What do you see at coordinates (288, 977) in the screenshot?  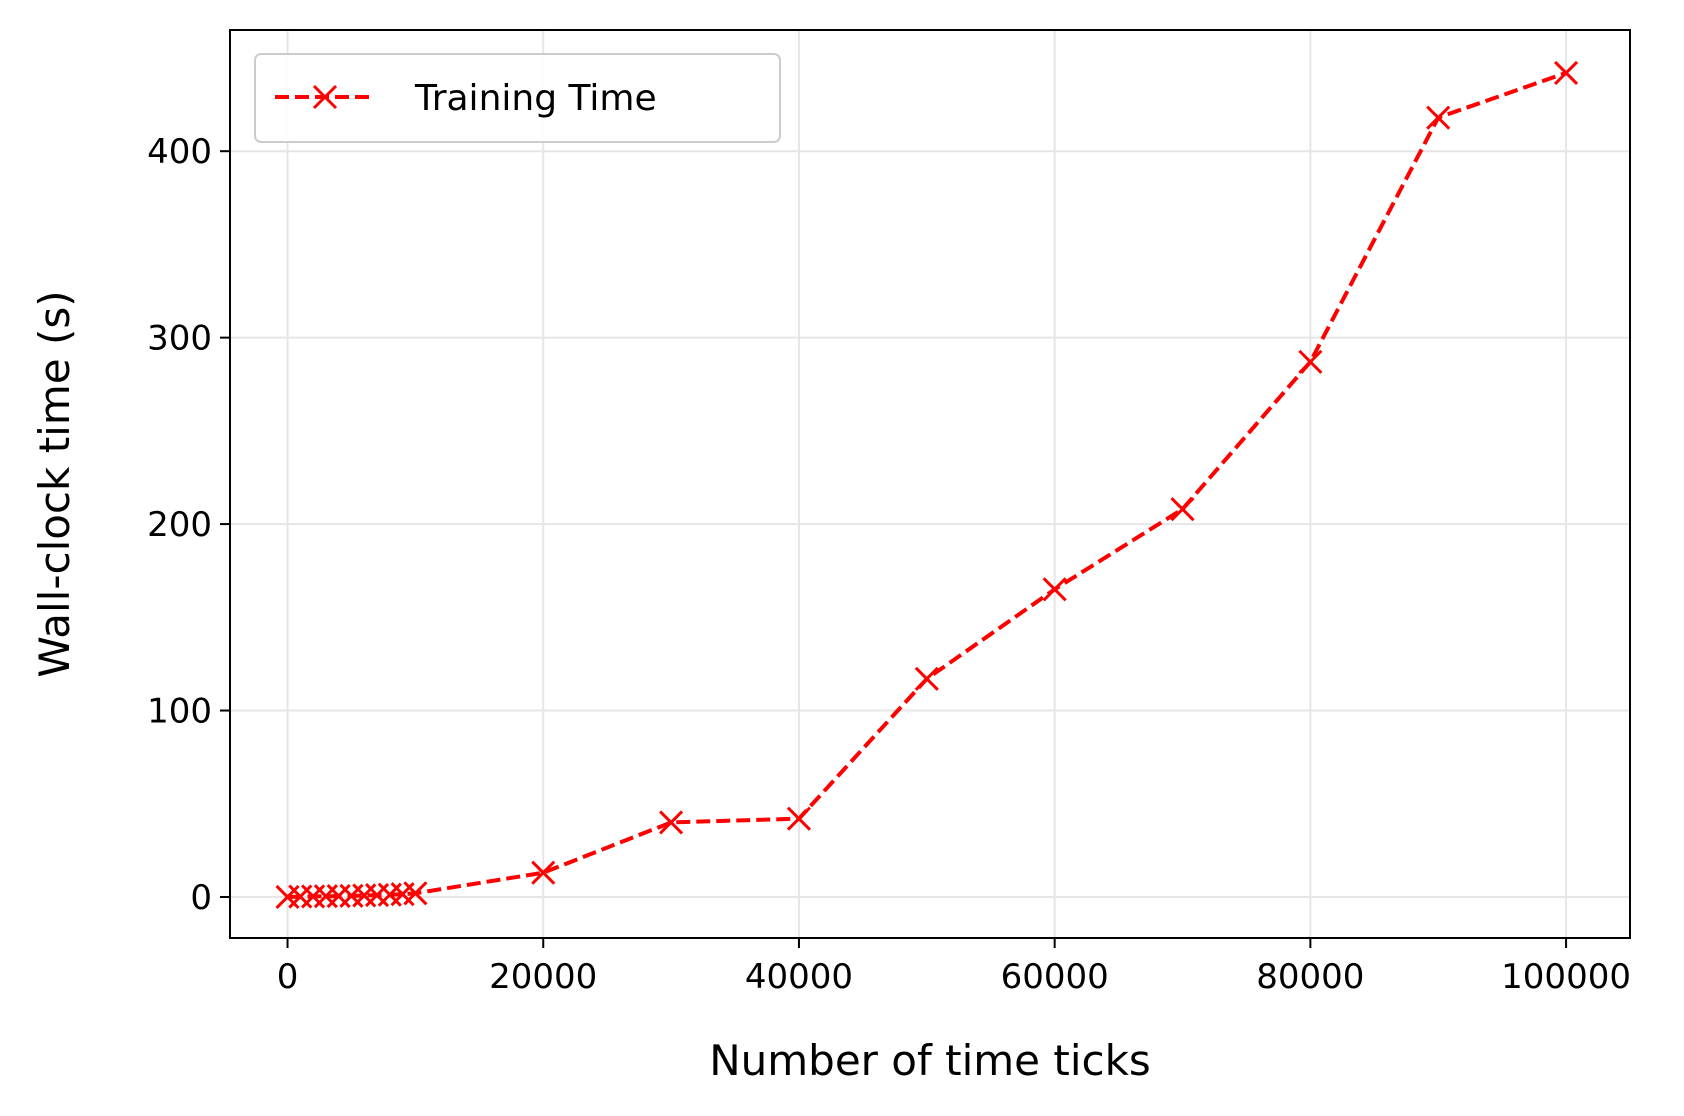 I see `x-tick-label: 0` at bounding box center [288, 977].